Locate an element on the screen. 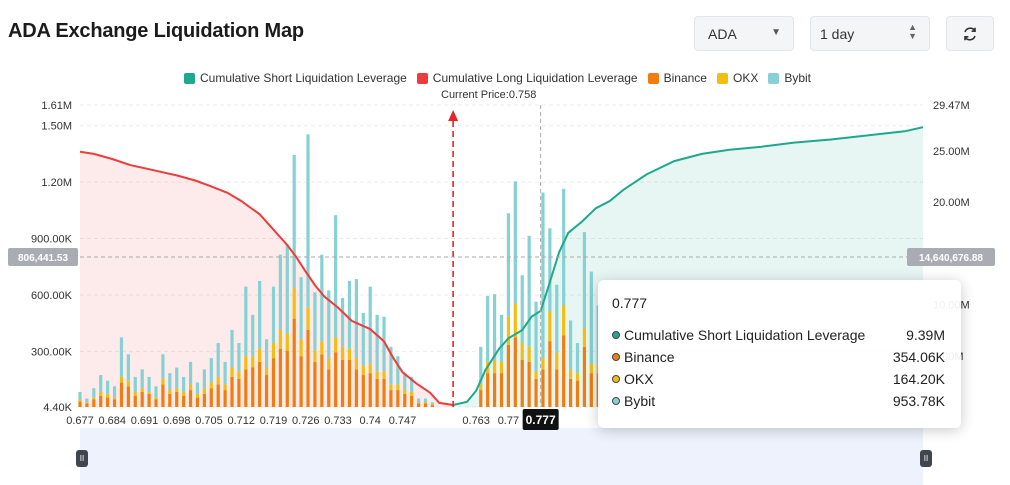  x-tick-label: 0.705 is located at coordinates (209, 421).